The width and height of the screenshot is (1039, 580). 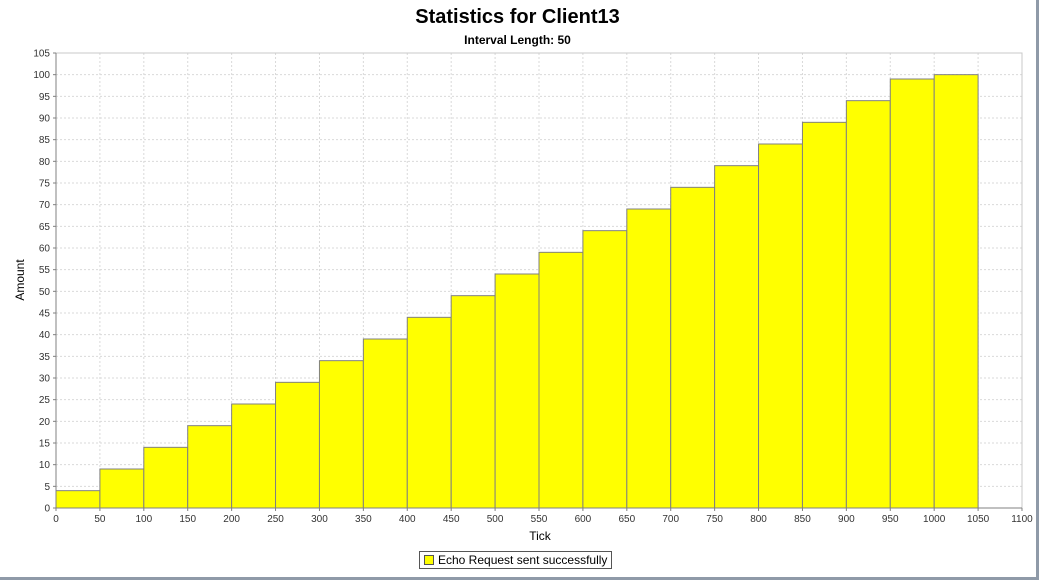 I want to click on y-tick-label: 80, so click(x=45, y=162).